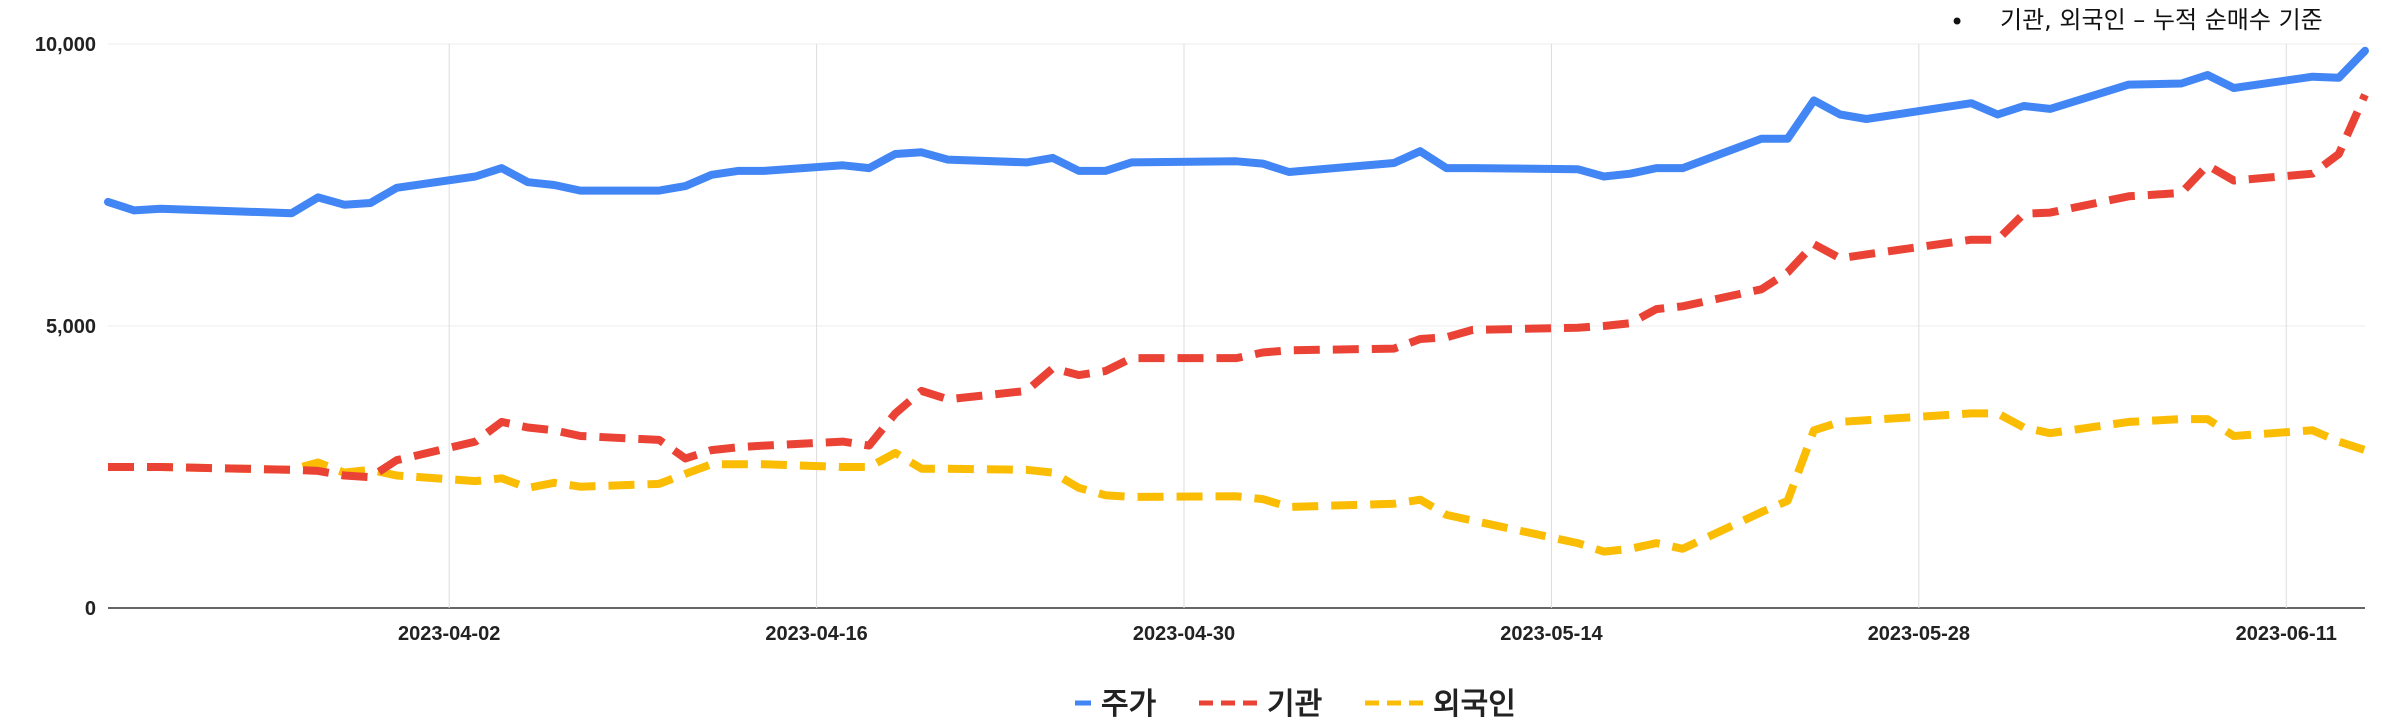 This screenshot has height=725, width=2382. Describe the element at coordinates (2286, 634) in the screenshot. I see `x-tick-label: 2023-06-11` at that location.